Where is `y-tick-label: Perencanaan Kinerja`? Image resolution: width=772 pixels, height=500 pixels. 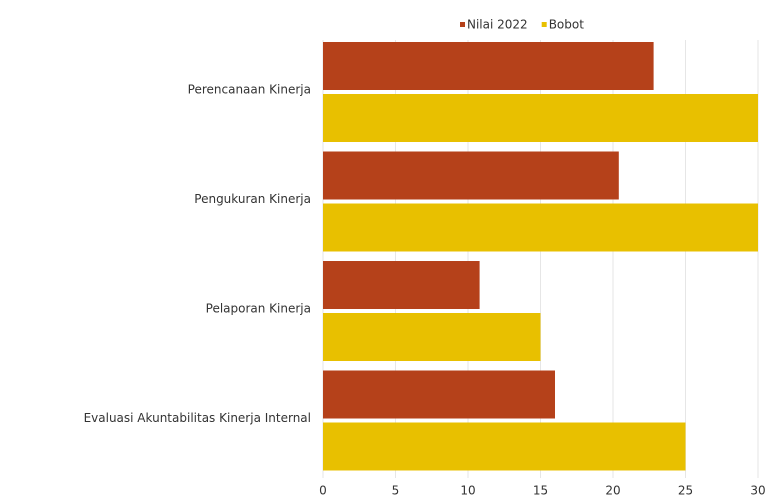 y-tick-label: Perencanaan Kinerja is located at coordinates (249, 90).